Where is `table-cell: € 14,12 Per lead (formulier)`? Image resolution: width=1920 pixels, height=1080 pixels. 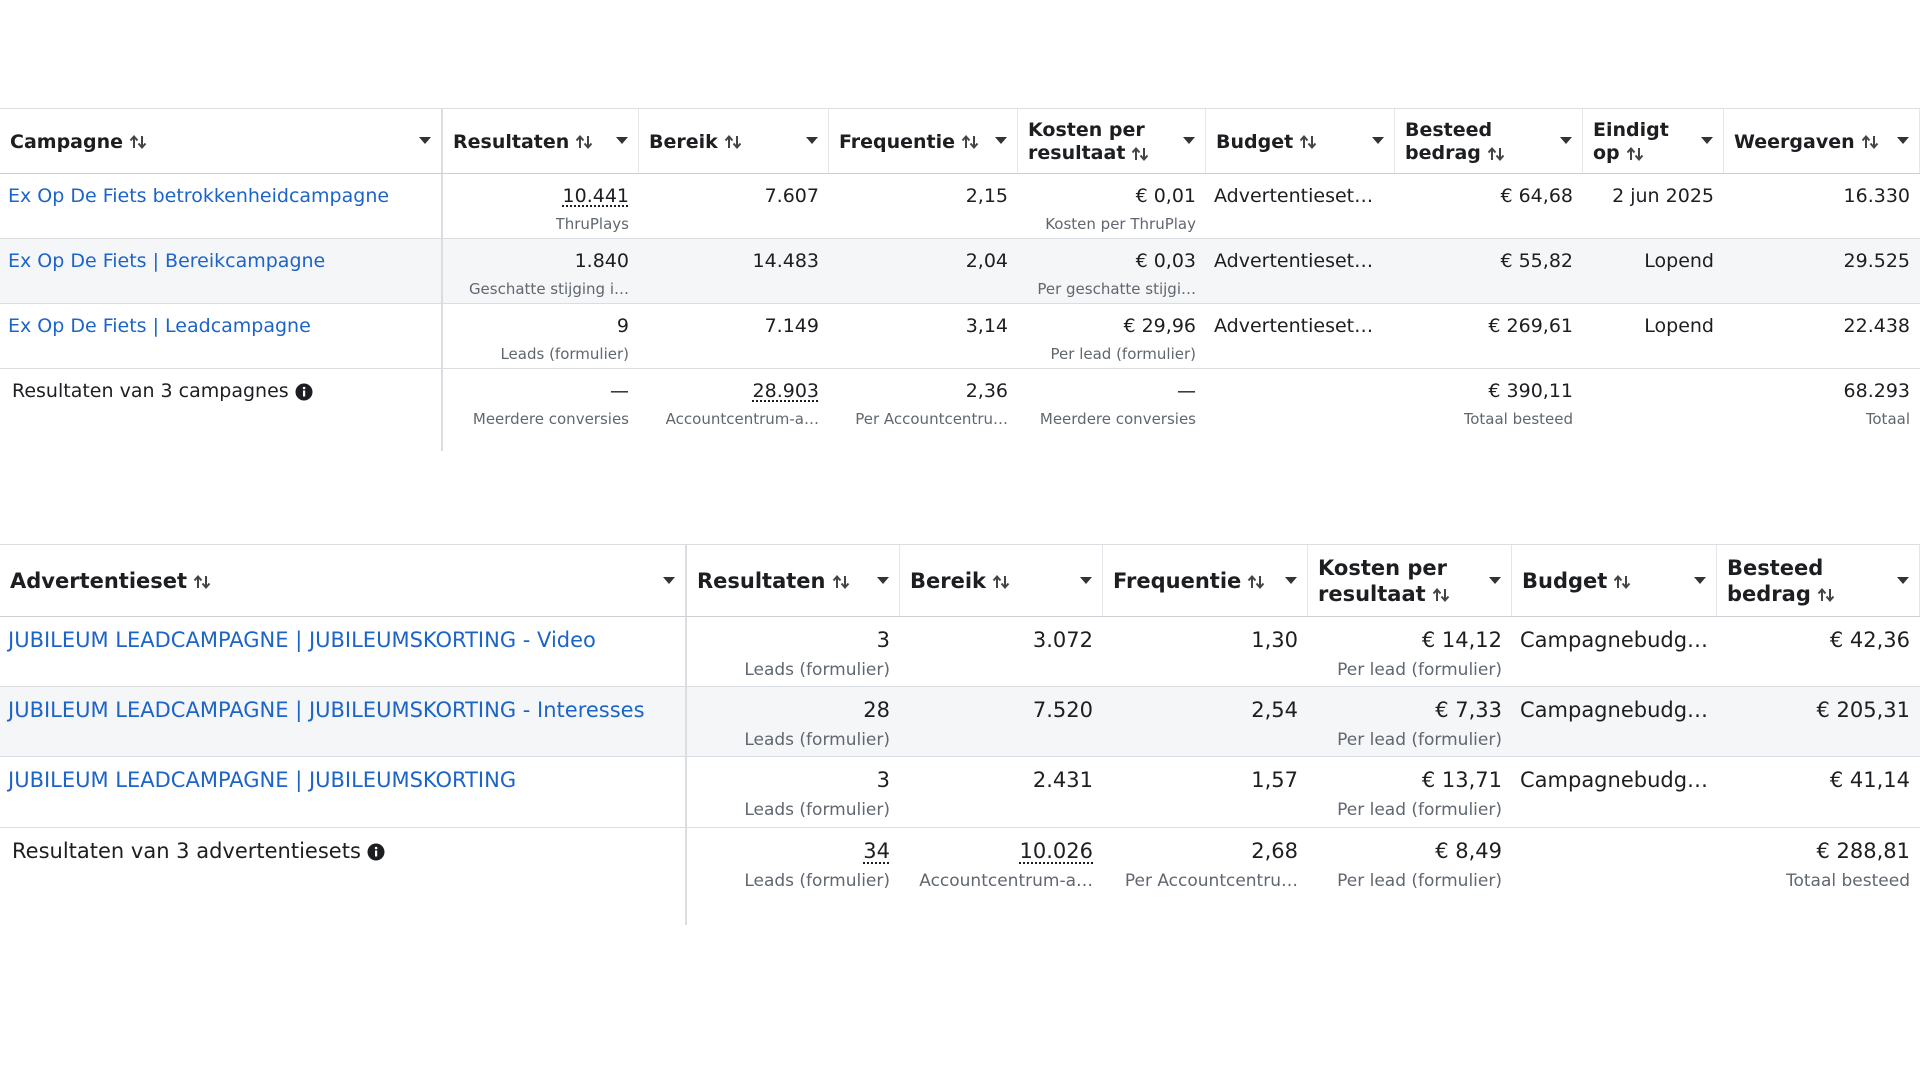 table-cell: € 14,12 Per lead (formulier) is located at coordinates (1410, 651).